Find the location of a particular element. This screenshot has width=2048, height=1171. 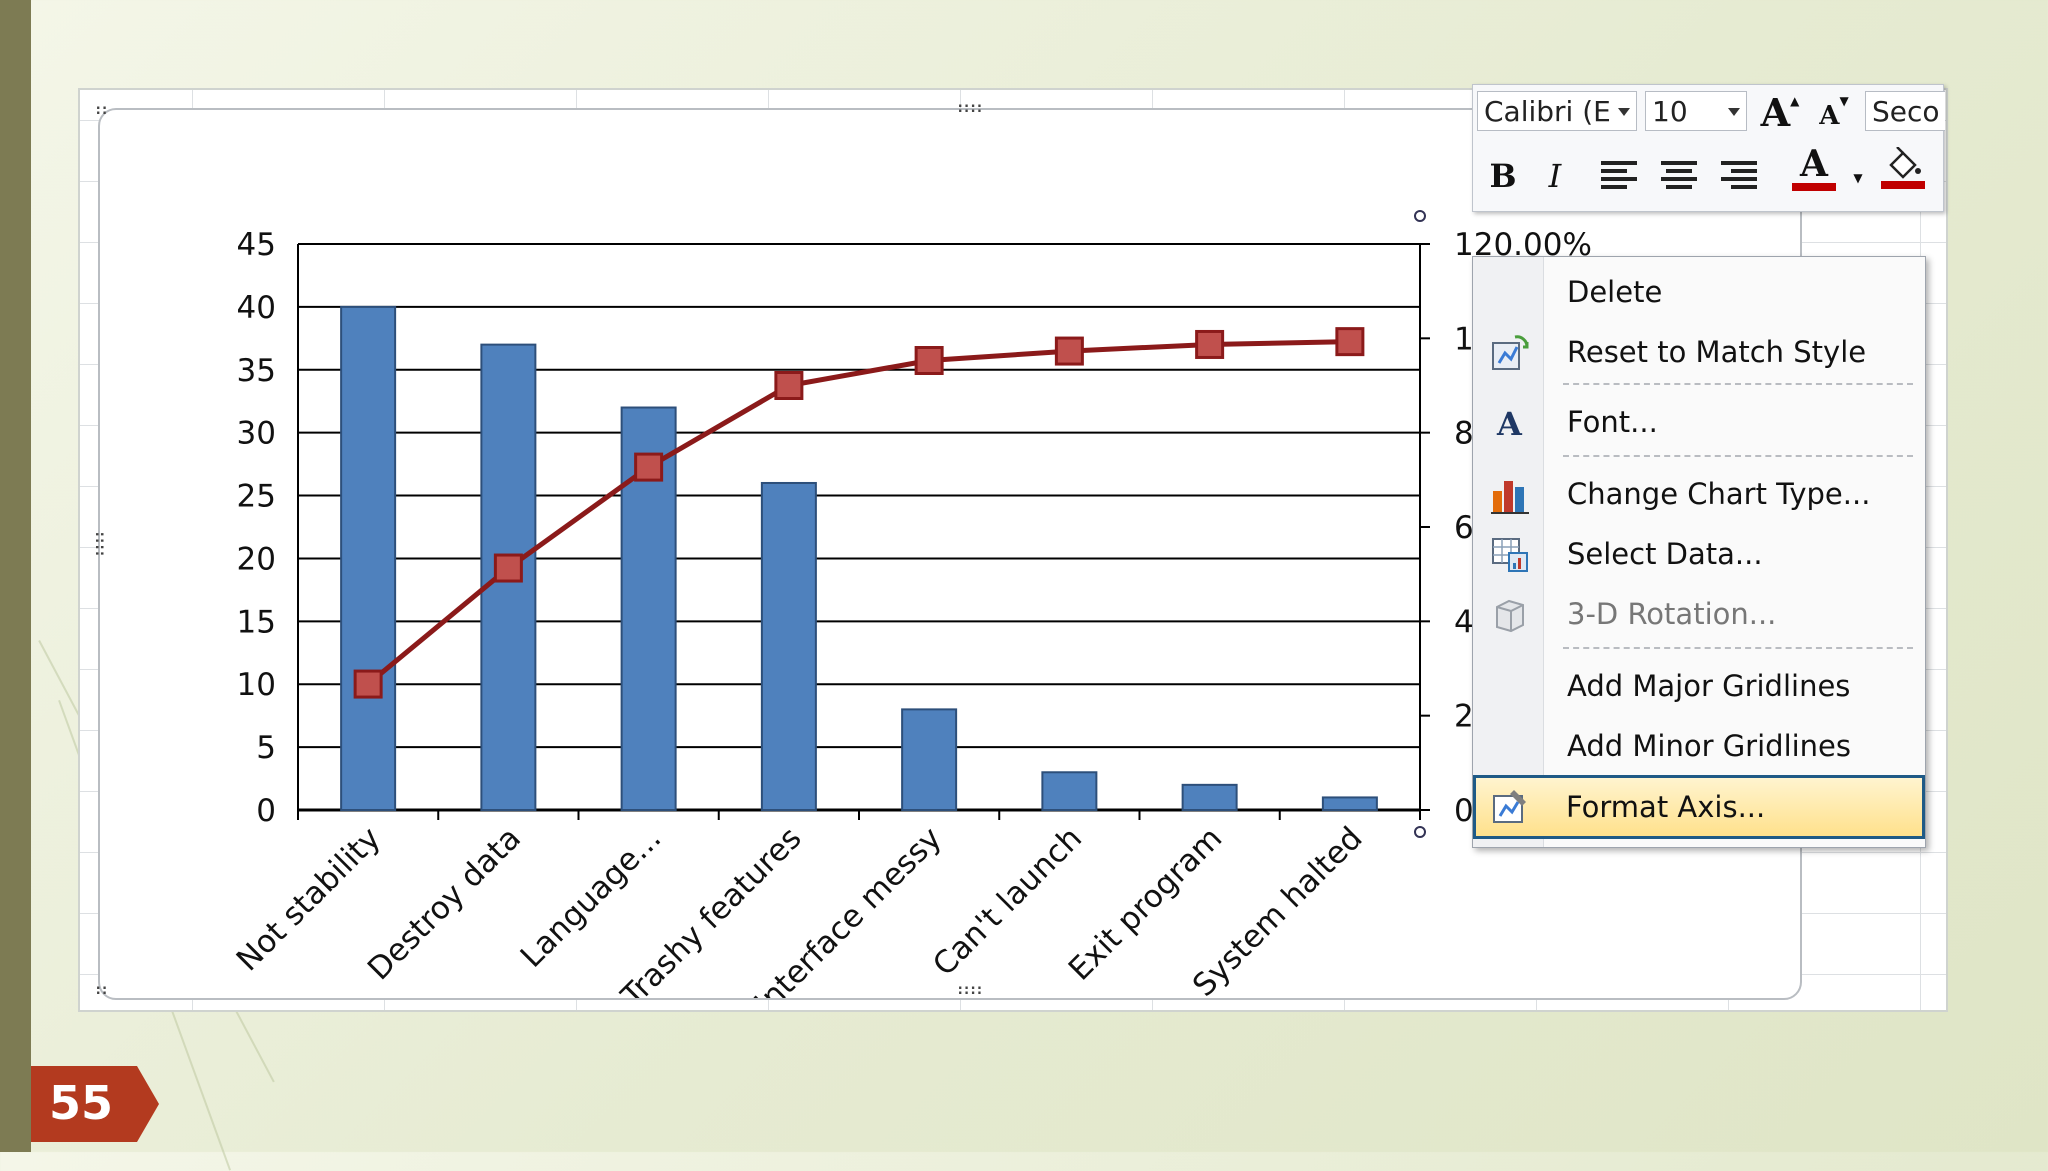

select-data-icon is located at coordinates (1510, 555).